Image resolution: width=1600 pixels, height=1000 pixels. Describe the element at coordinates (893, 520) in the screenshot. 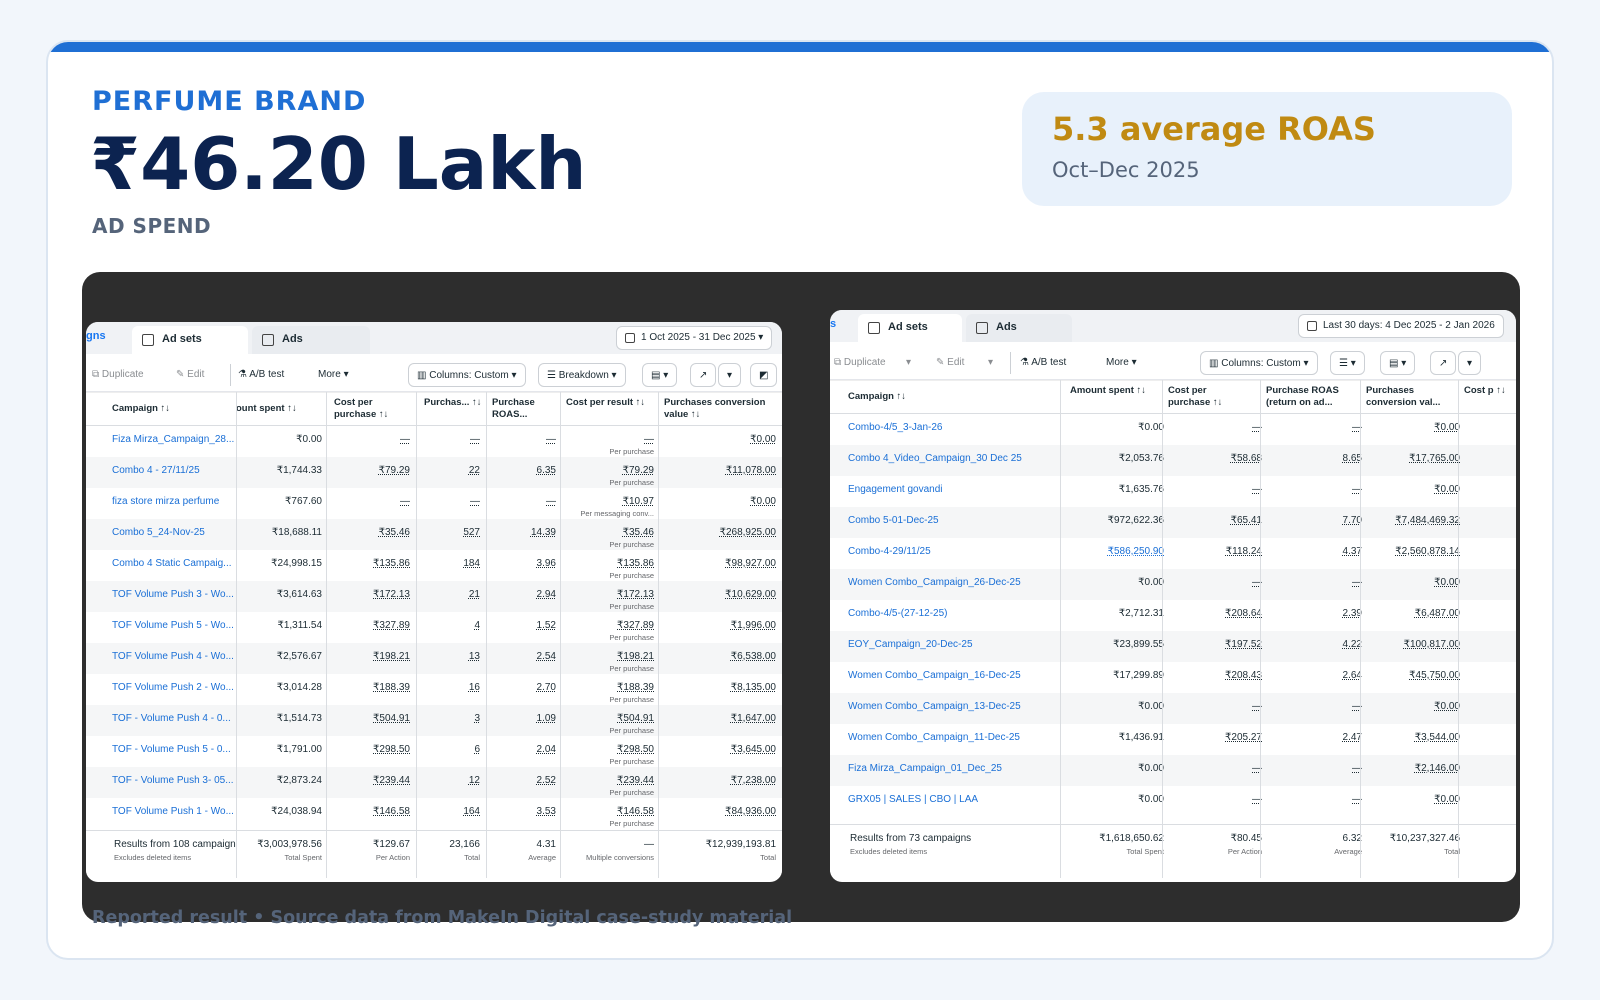

I see `campaign-name-link: Combo 5-01-Dec-25` at that location.